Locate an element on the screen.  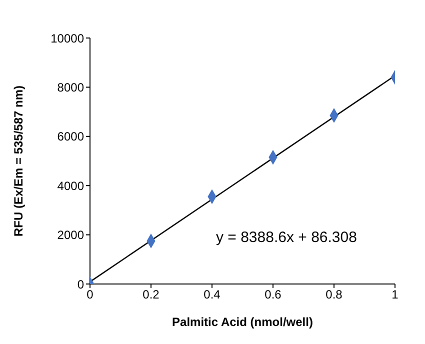
x-tick-label: 0.2 is located at coordinates (151, 295).